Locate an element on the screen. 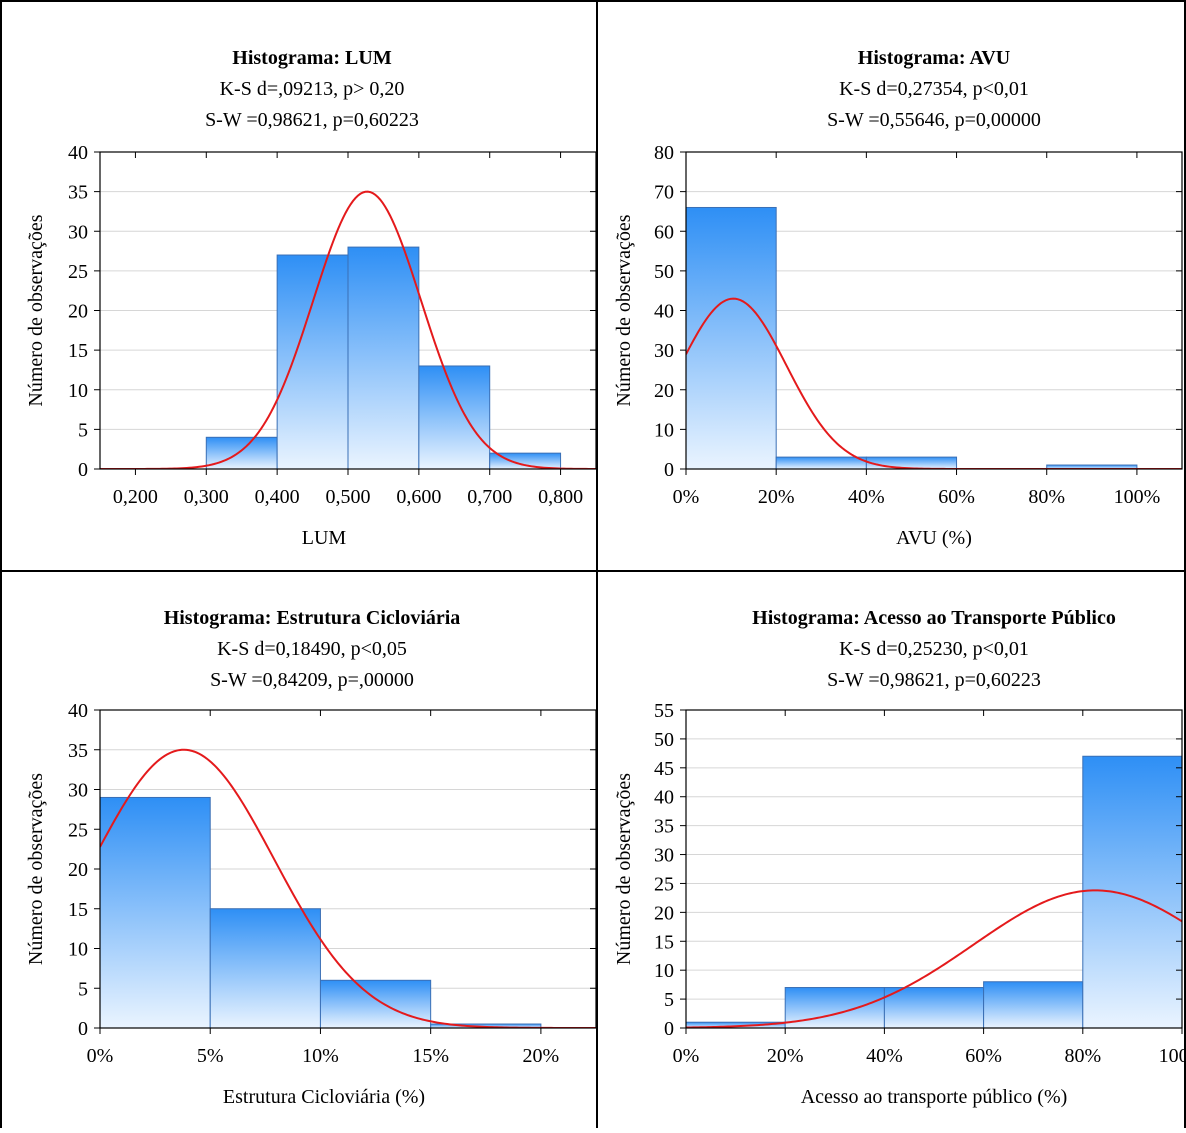 The image size is (1186, 1133). x-tick-label: 0,700 is located at coordinates (489, 497).